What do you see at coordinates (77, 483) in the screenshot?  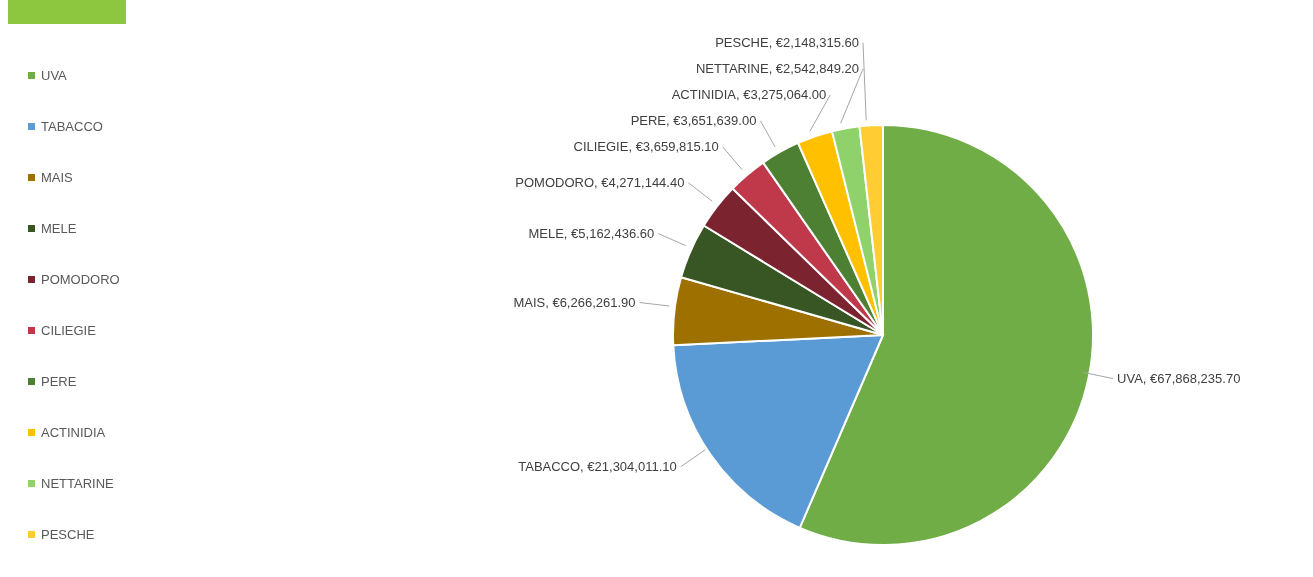 I see `legend-label: NETTARINE` at bounding box center [77, 483].